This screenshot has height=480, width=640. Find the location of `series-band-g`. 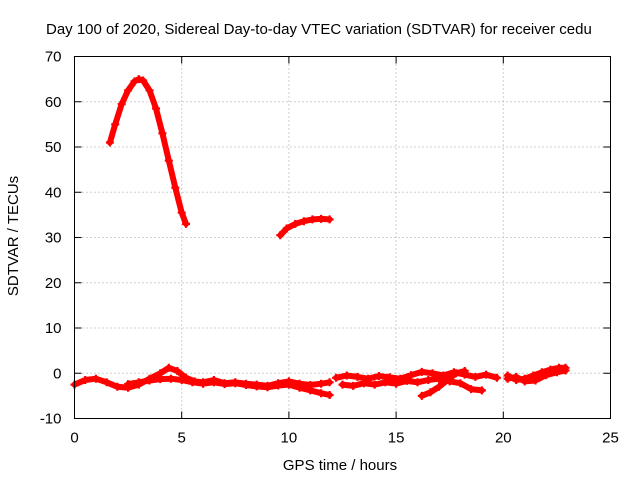

series-band-g is located at coordinates (536, 376).